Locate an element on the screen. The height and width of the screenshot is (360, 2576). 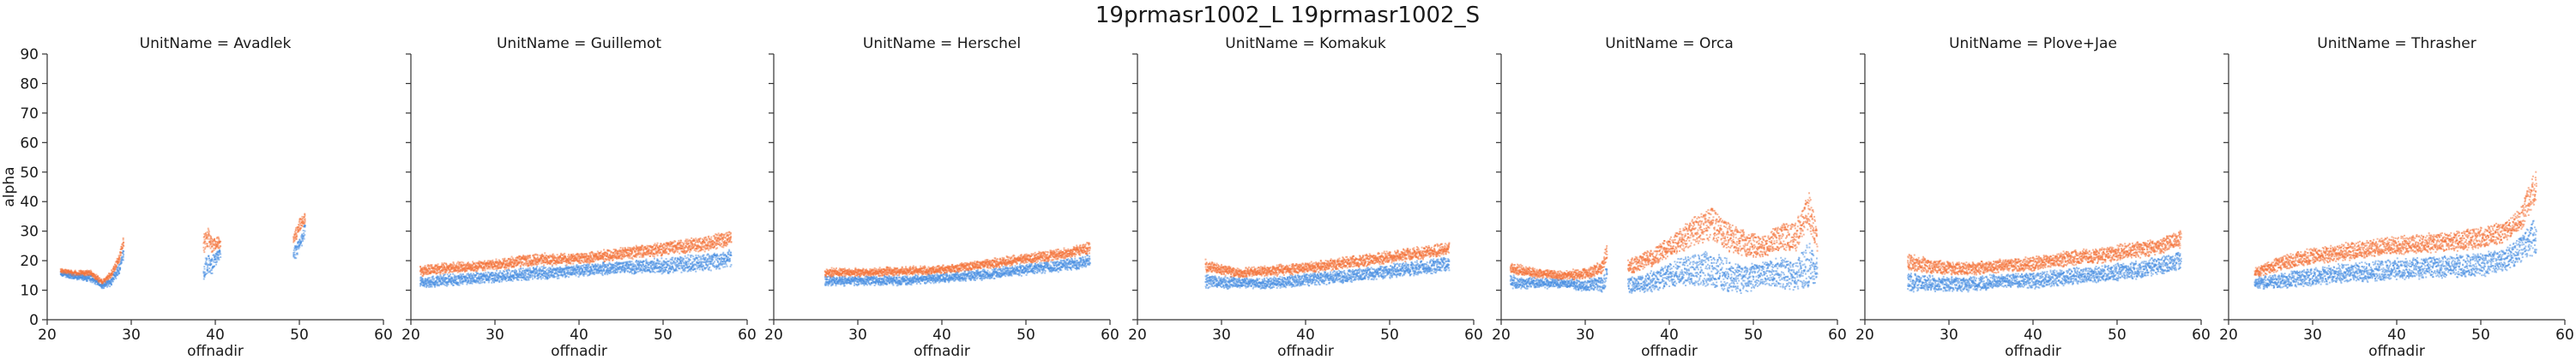
y-tick-label: 90 is located at coordinates (29, 54).